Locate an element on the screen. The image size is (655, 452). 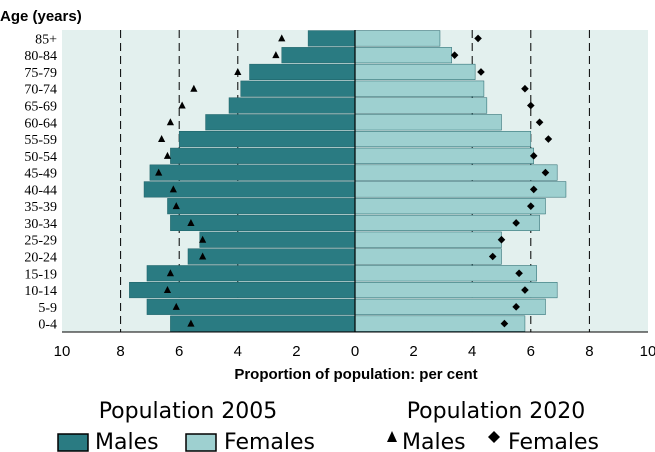
y-tick-label: 60-64 is located at coordinates (40, 123).